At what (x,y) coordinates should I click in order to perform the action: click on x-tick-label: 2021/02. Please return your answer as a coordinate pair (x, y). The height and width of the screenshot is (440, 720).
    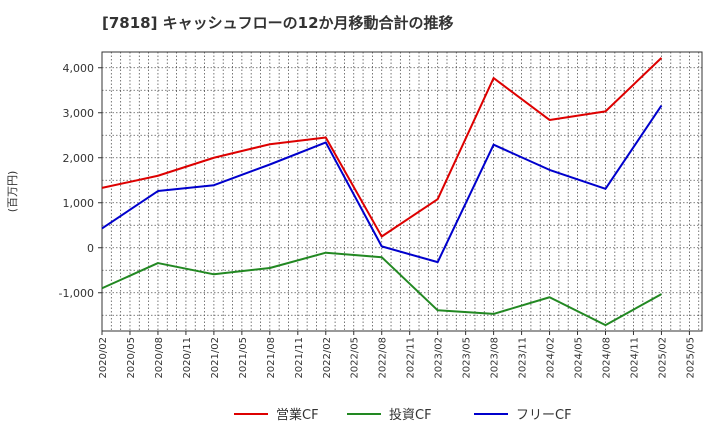
    Looking at the image, I should click on (215, 358).